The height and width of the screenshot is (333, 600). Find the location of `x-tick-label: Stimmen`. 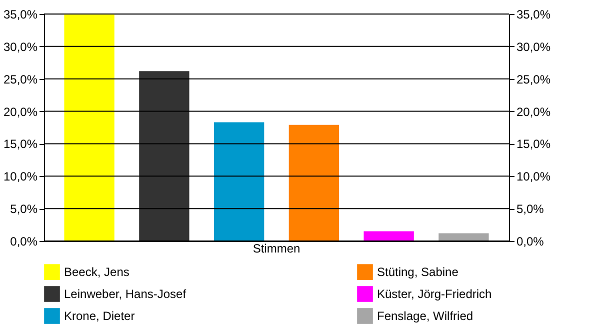

x-tick-label: Stimmen is located at coordinates (276, 249).